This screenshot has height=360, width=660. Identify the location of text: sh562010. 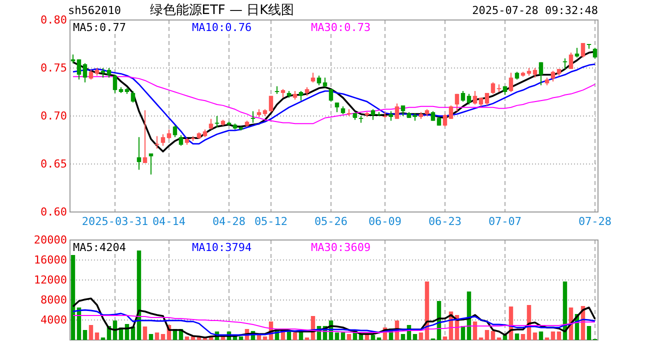
(94, 10).